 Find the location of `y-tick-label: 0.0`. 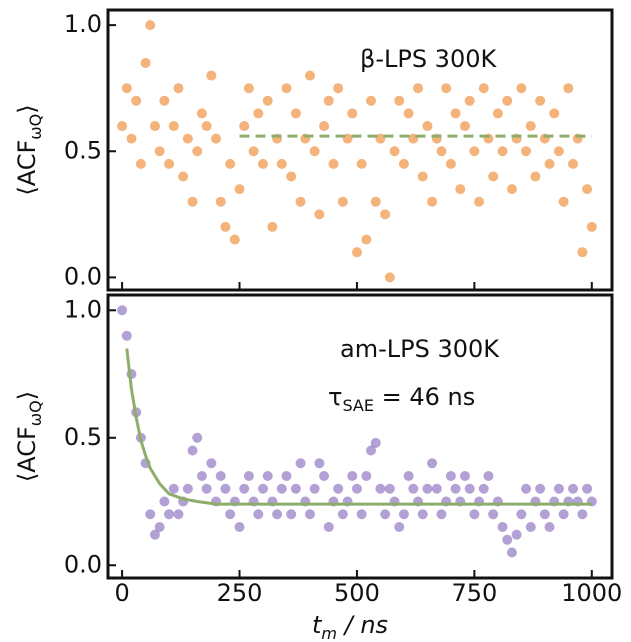

y-tick-label: 0.0 is located at coordinates (83, 564).